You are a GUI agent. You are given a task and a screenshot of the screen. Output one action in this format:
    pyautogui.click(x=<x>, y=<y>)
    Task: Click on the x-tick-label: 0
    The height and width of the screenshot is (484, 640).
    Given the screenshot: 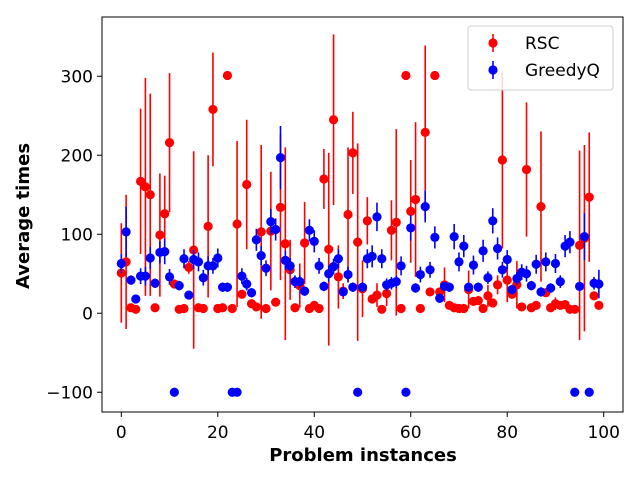 What is the action you would take?
    pyautogui.click(x=121, y=433)
    